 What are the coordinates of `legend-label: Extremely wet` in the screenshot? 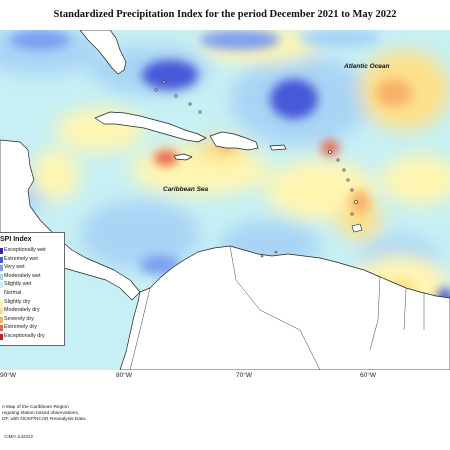 It's located at (21, 258).